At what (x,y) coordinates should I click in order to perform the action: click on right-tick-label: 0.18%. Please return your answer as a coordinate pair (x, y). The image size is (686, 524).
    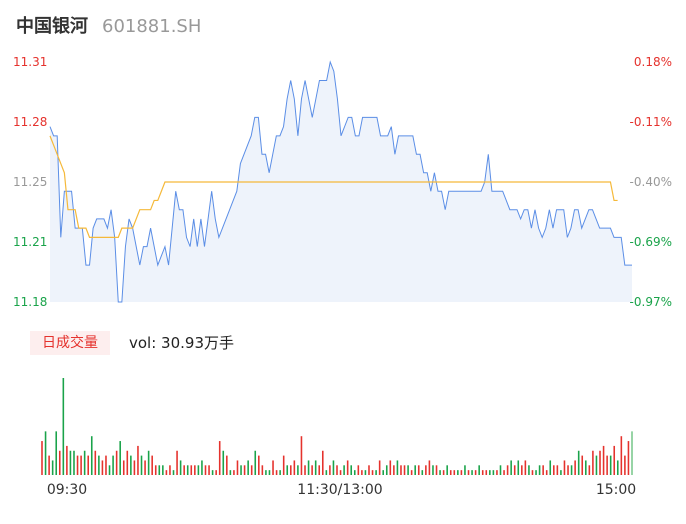
    Looking at the image, I should click on (653, 62).